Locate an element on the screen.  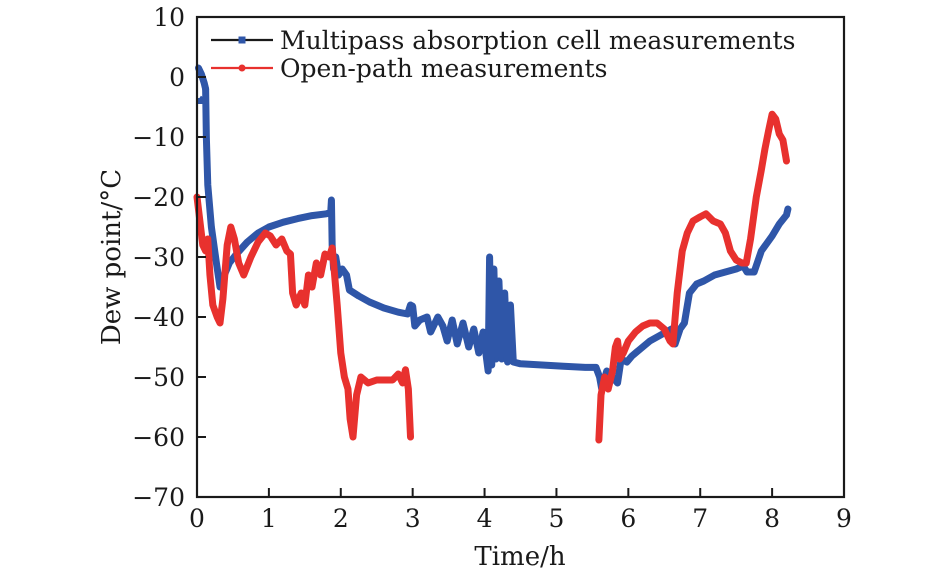
x-tick-label: 2 is located at coordinates (341, 518).